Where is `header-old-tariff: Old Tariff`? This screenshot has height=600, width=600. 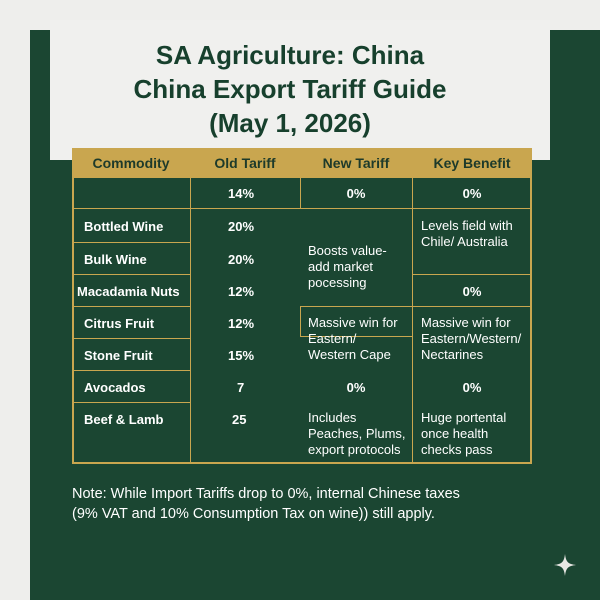 header-old-tariff: Old Tariff is located at coordinates (245, 163).